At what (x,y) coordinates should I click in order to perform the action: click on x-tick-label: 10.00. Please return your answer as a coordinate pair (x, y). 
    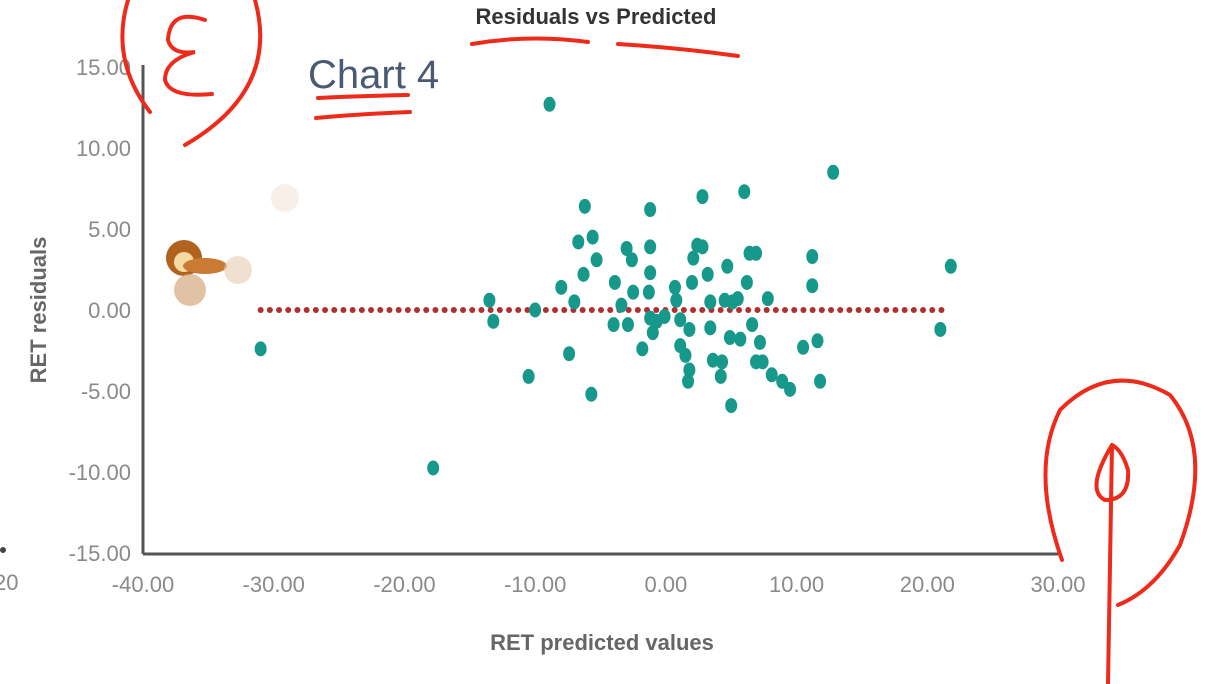
    Looking at the image, I should click on (796, 584).